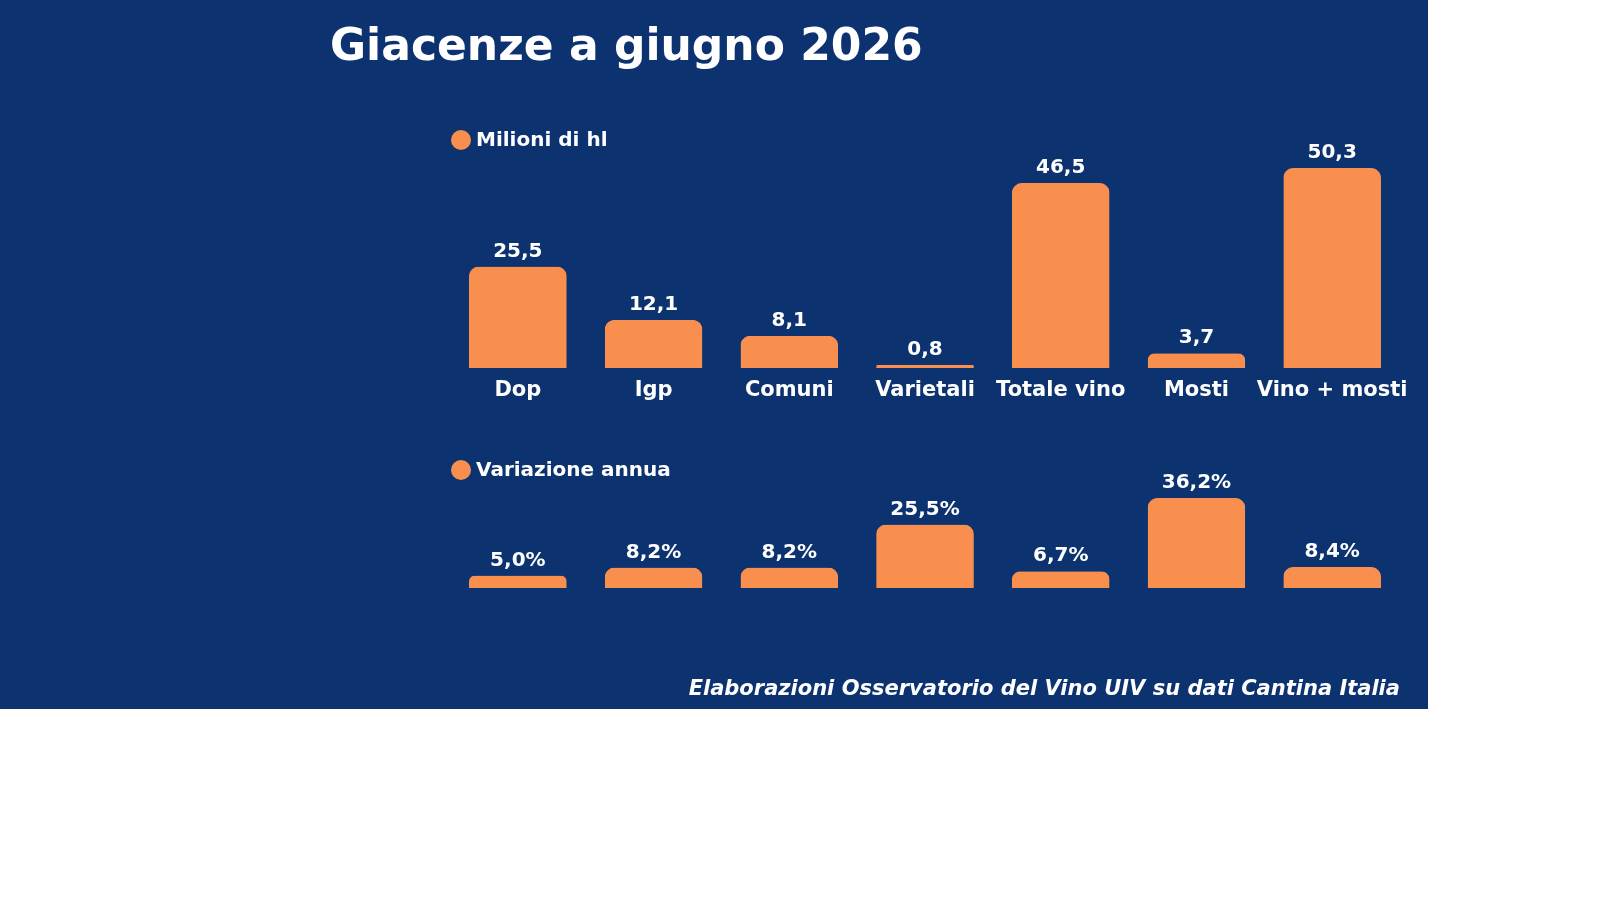 This screenshot has width=1600, height=900. I want to click on data-label: 12,1, so click(653, 302).